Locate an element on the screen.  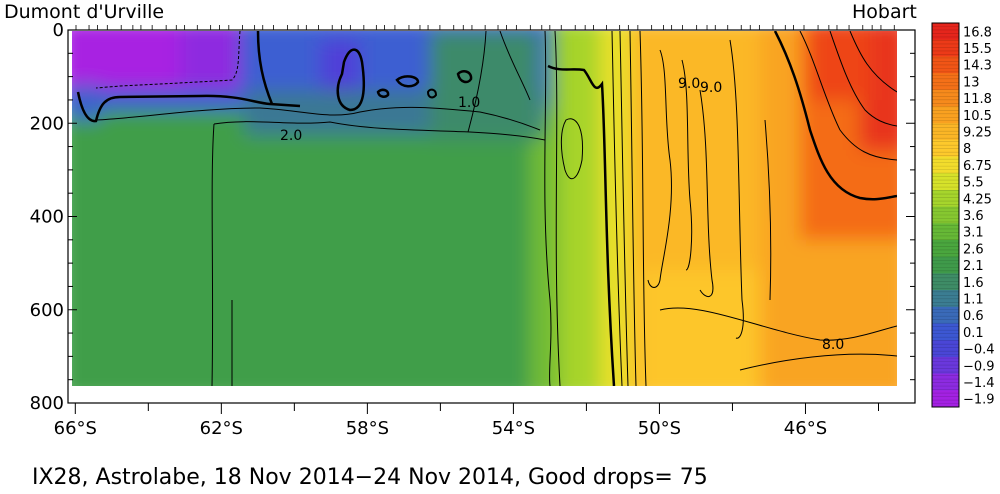
colorbar-label: 4.25 is located at coordinates (977, 199).